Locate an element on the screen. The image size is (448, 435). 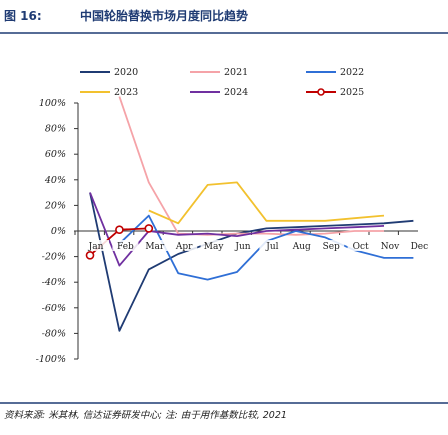
y-tick-label: -100% is located at coordinates (51, 359).